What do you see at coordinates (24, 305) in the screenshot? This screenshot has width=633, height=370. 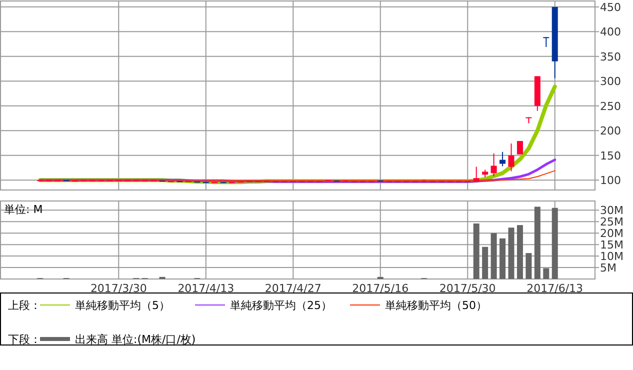 I see `text: 上段：` at bounding box center [24, 305].